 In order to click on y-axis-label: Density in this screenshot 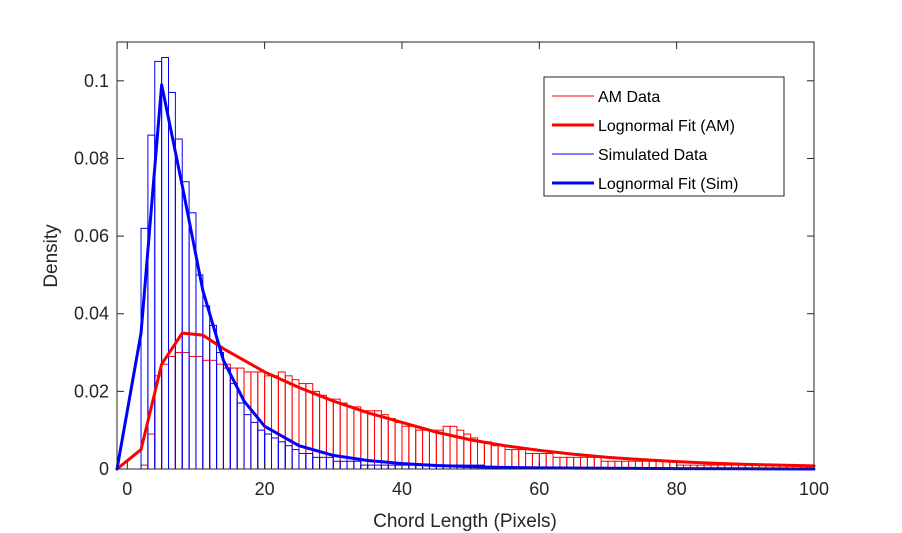, I will do `click(51, 256)`.